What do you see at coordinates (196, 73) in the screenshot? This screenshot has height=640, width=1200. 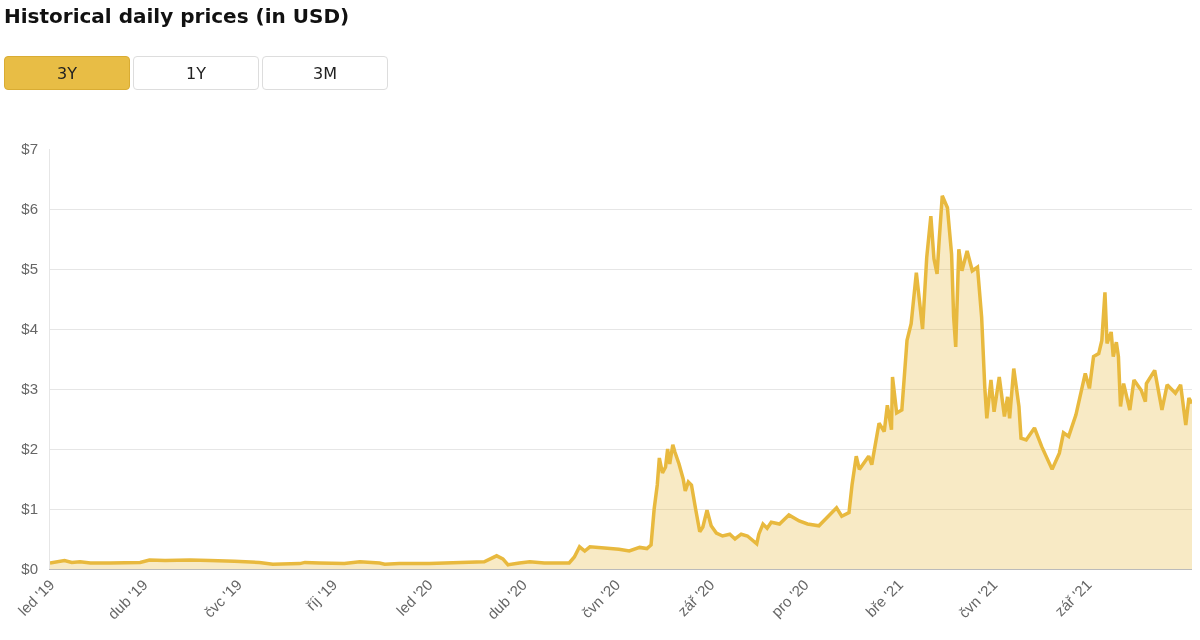 I see `text: 1Y` at bounding box center [196, 73].